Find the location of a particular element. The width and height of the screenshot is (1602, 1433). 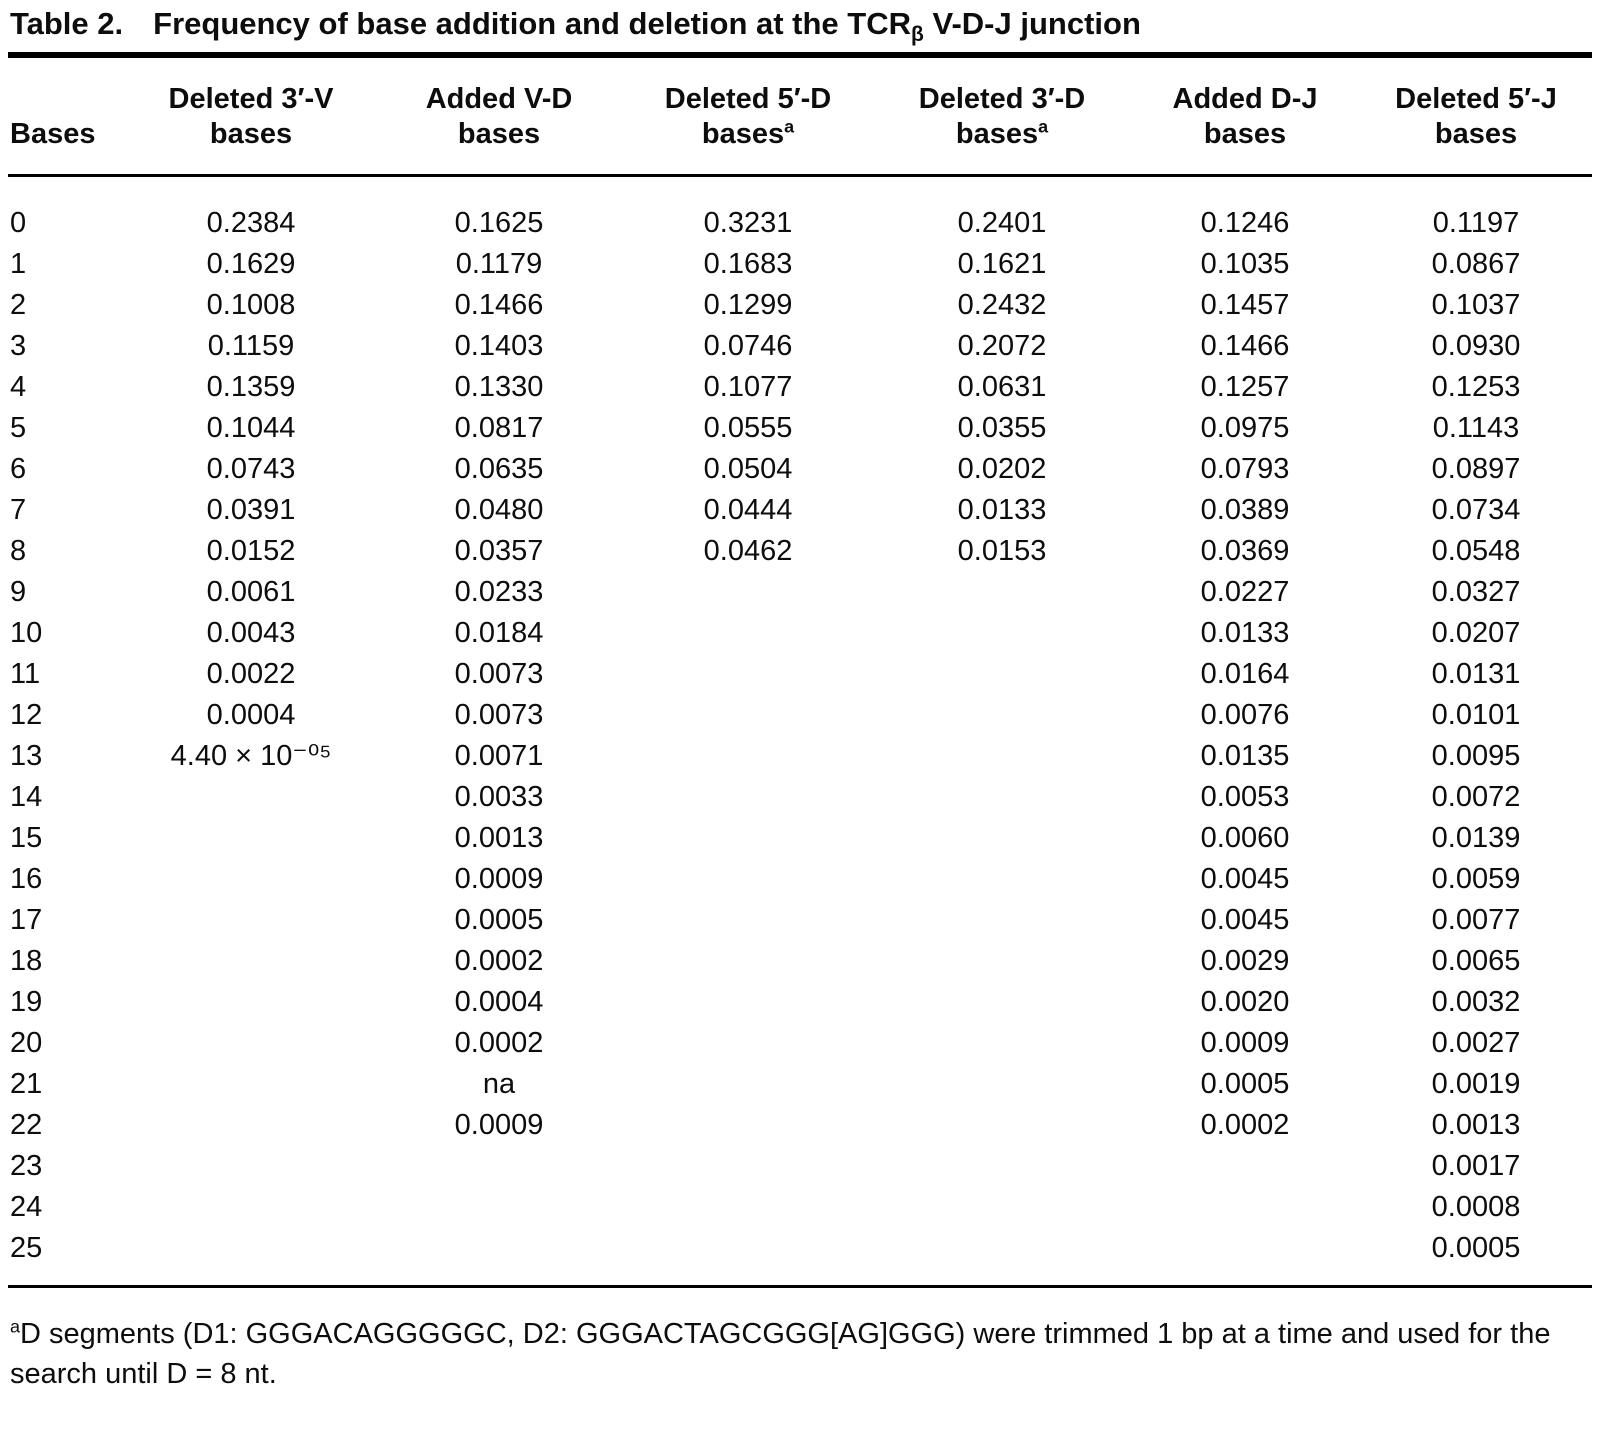

value-cell: 0.0073 is located at coordinates (499, 674).